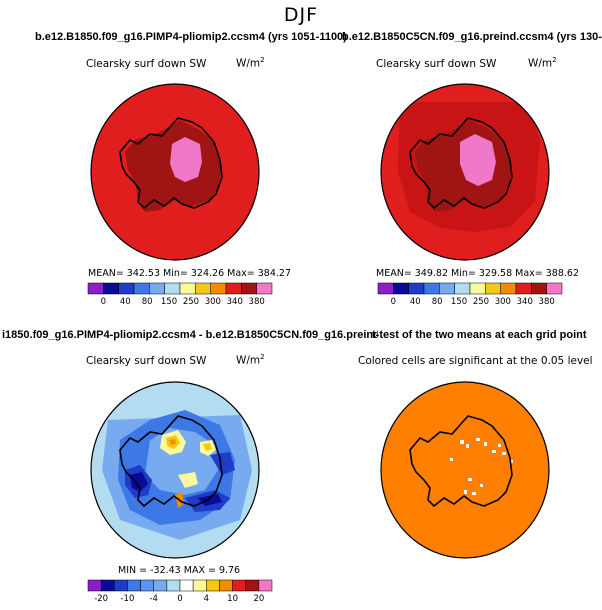 The image size is (602, 610). What do you see at coordinates (250, 63) in the screenshot?
I see `panel1-units: W/m2` at bounding box center [250, 63].